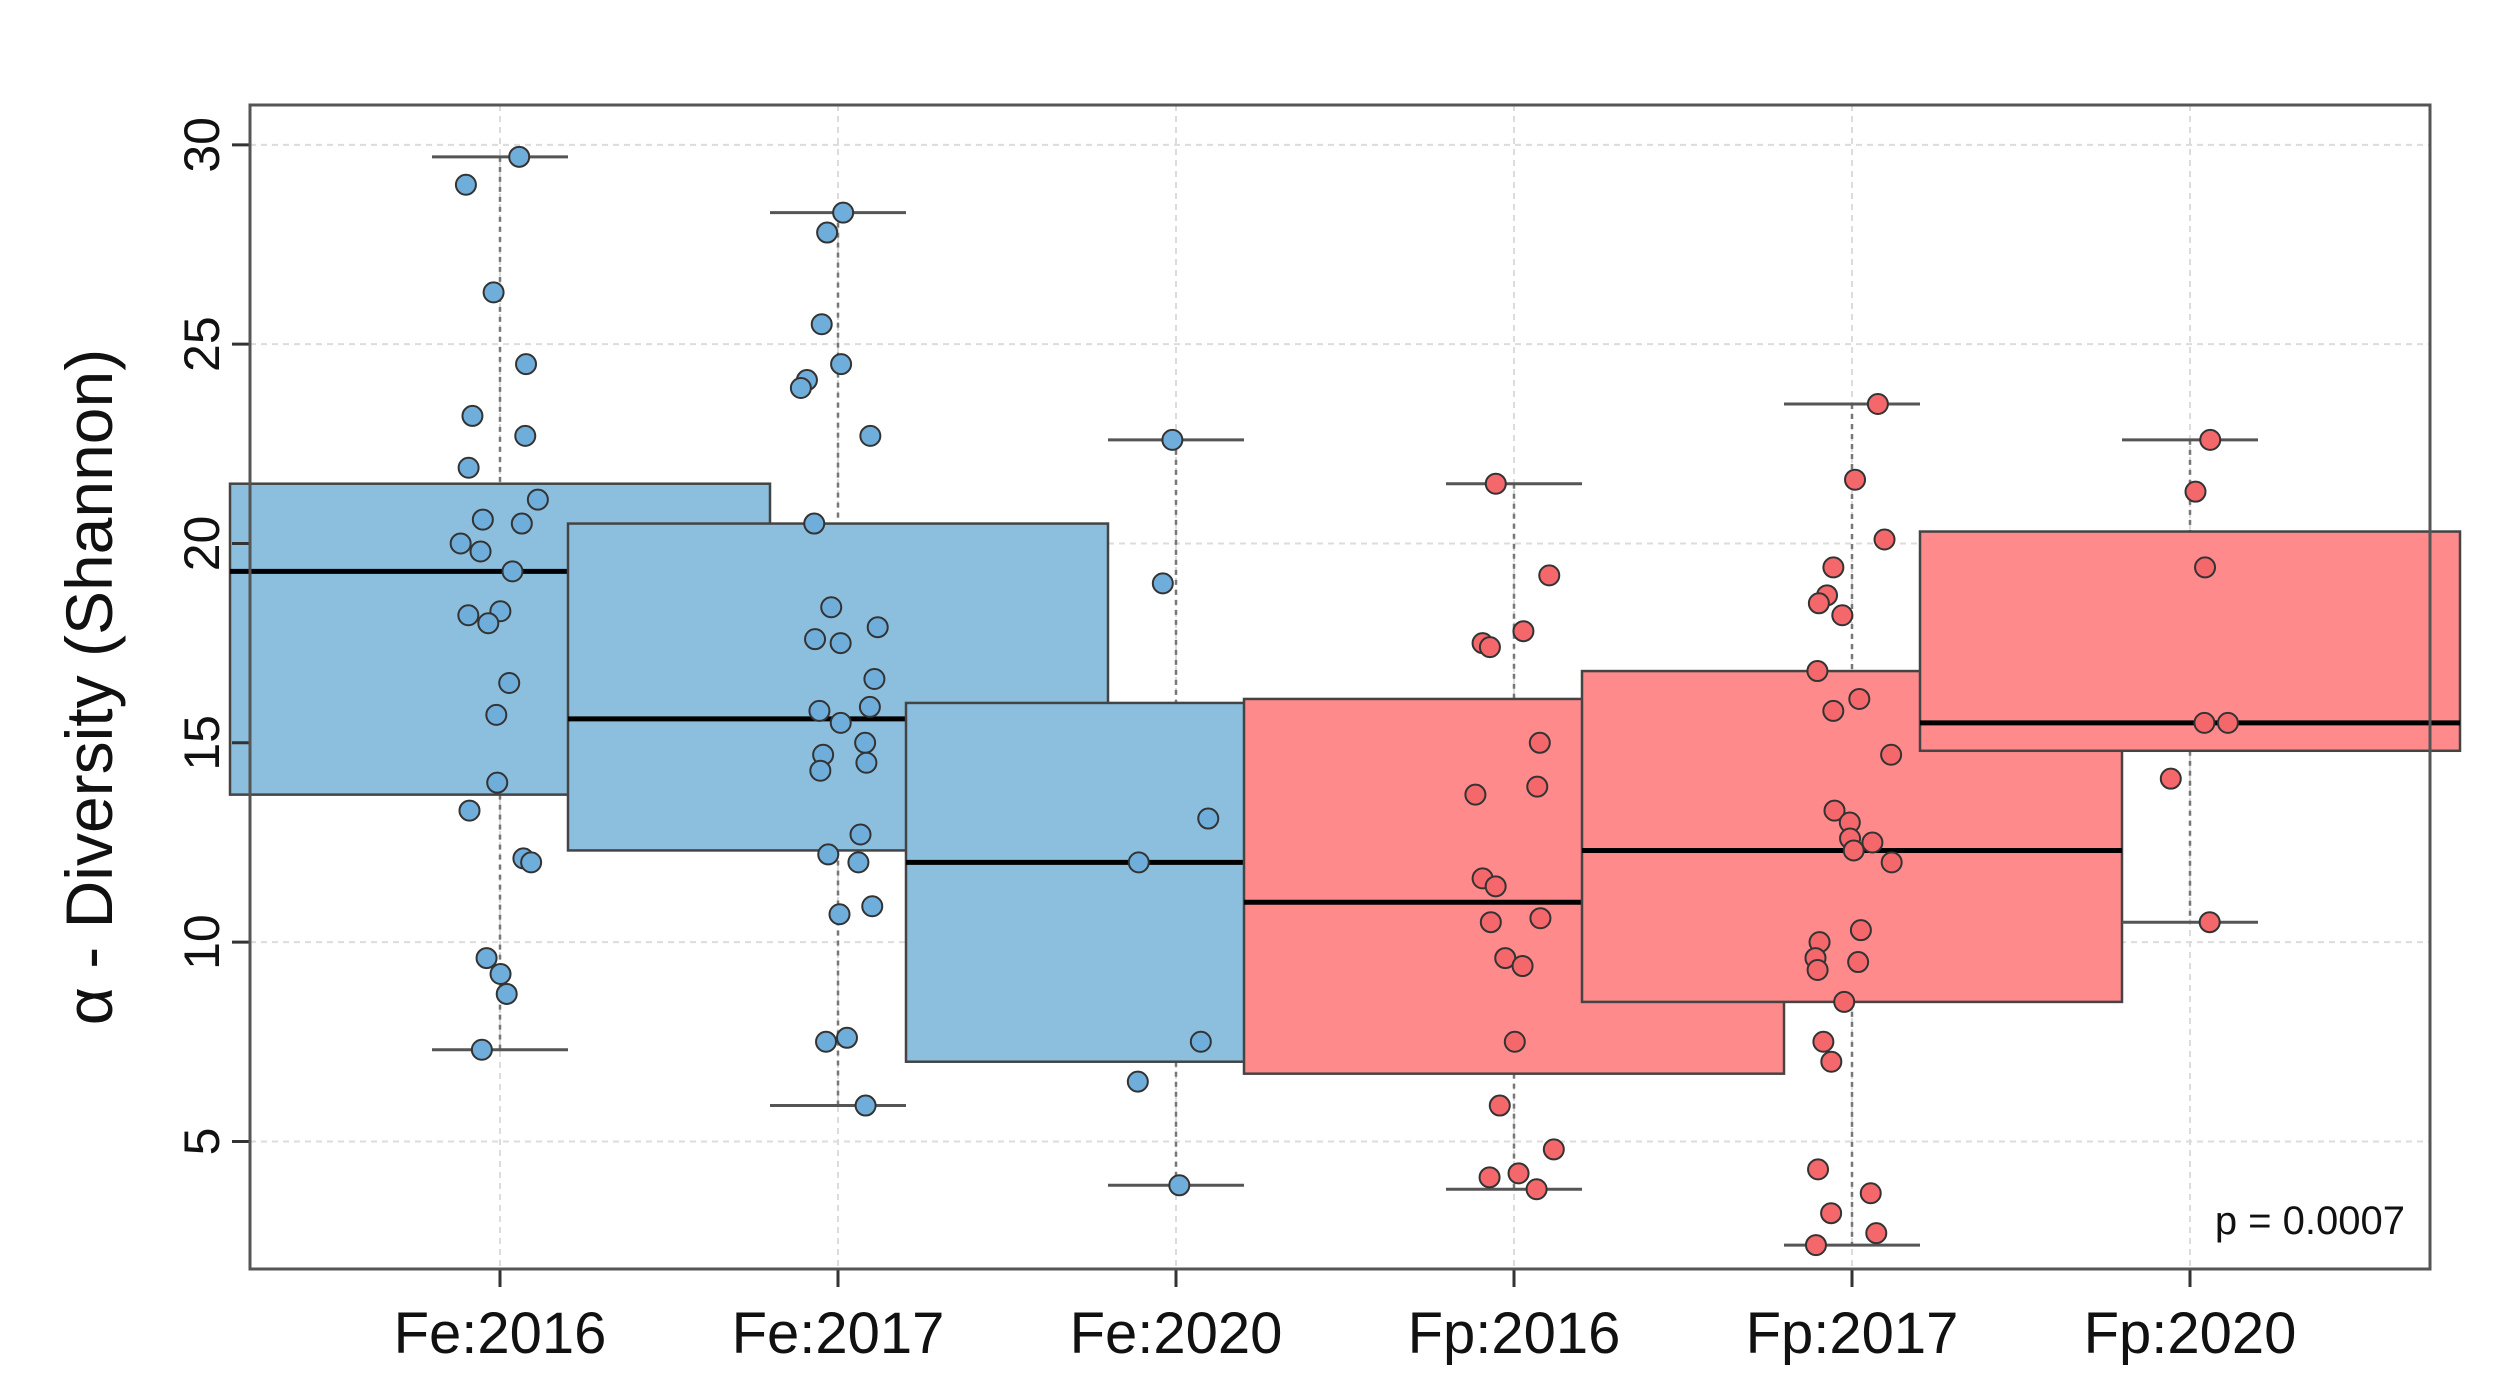 This screenshot has width=2501, height=1389. I want to click on x-tick-label: Fp:2017, so click(1852, 1333).